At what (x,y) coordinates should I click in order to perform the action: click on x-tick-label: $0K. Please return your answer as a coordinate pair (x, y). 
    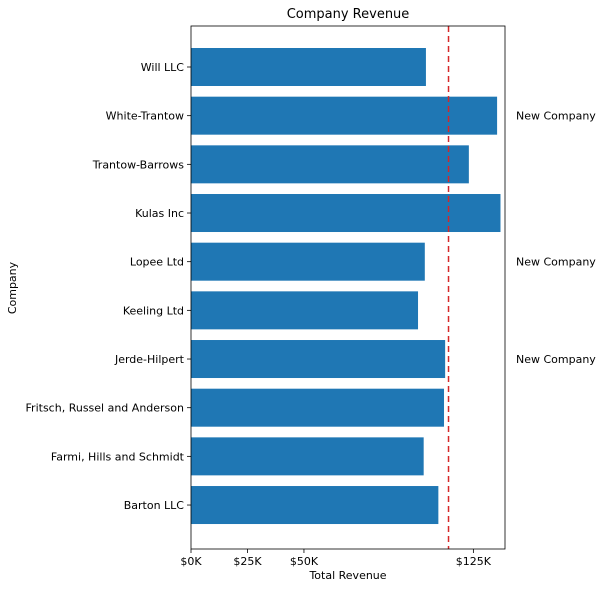
    Looking at the image, I should click on (191, 561).